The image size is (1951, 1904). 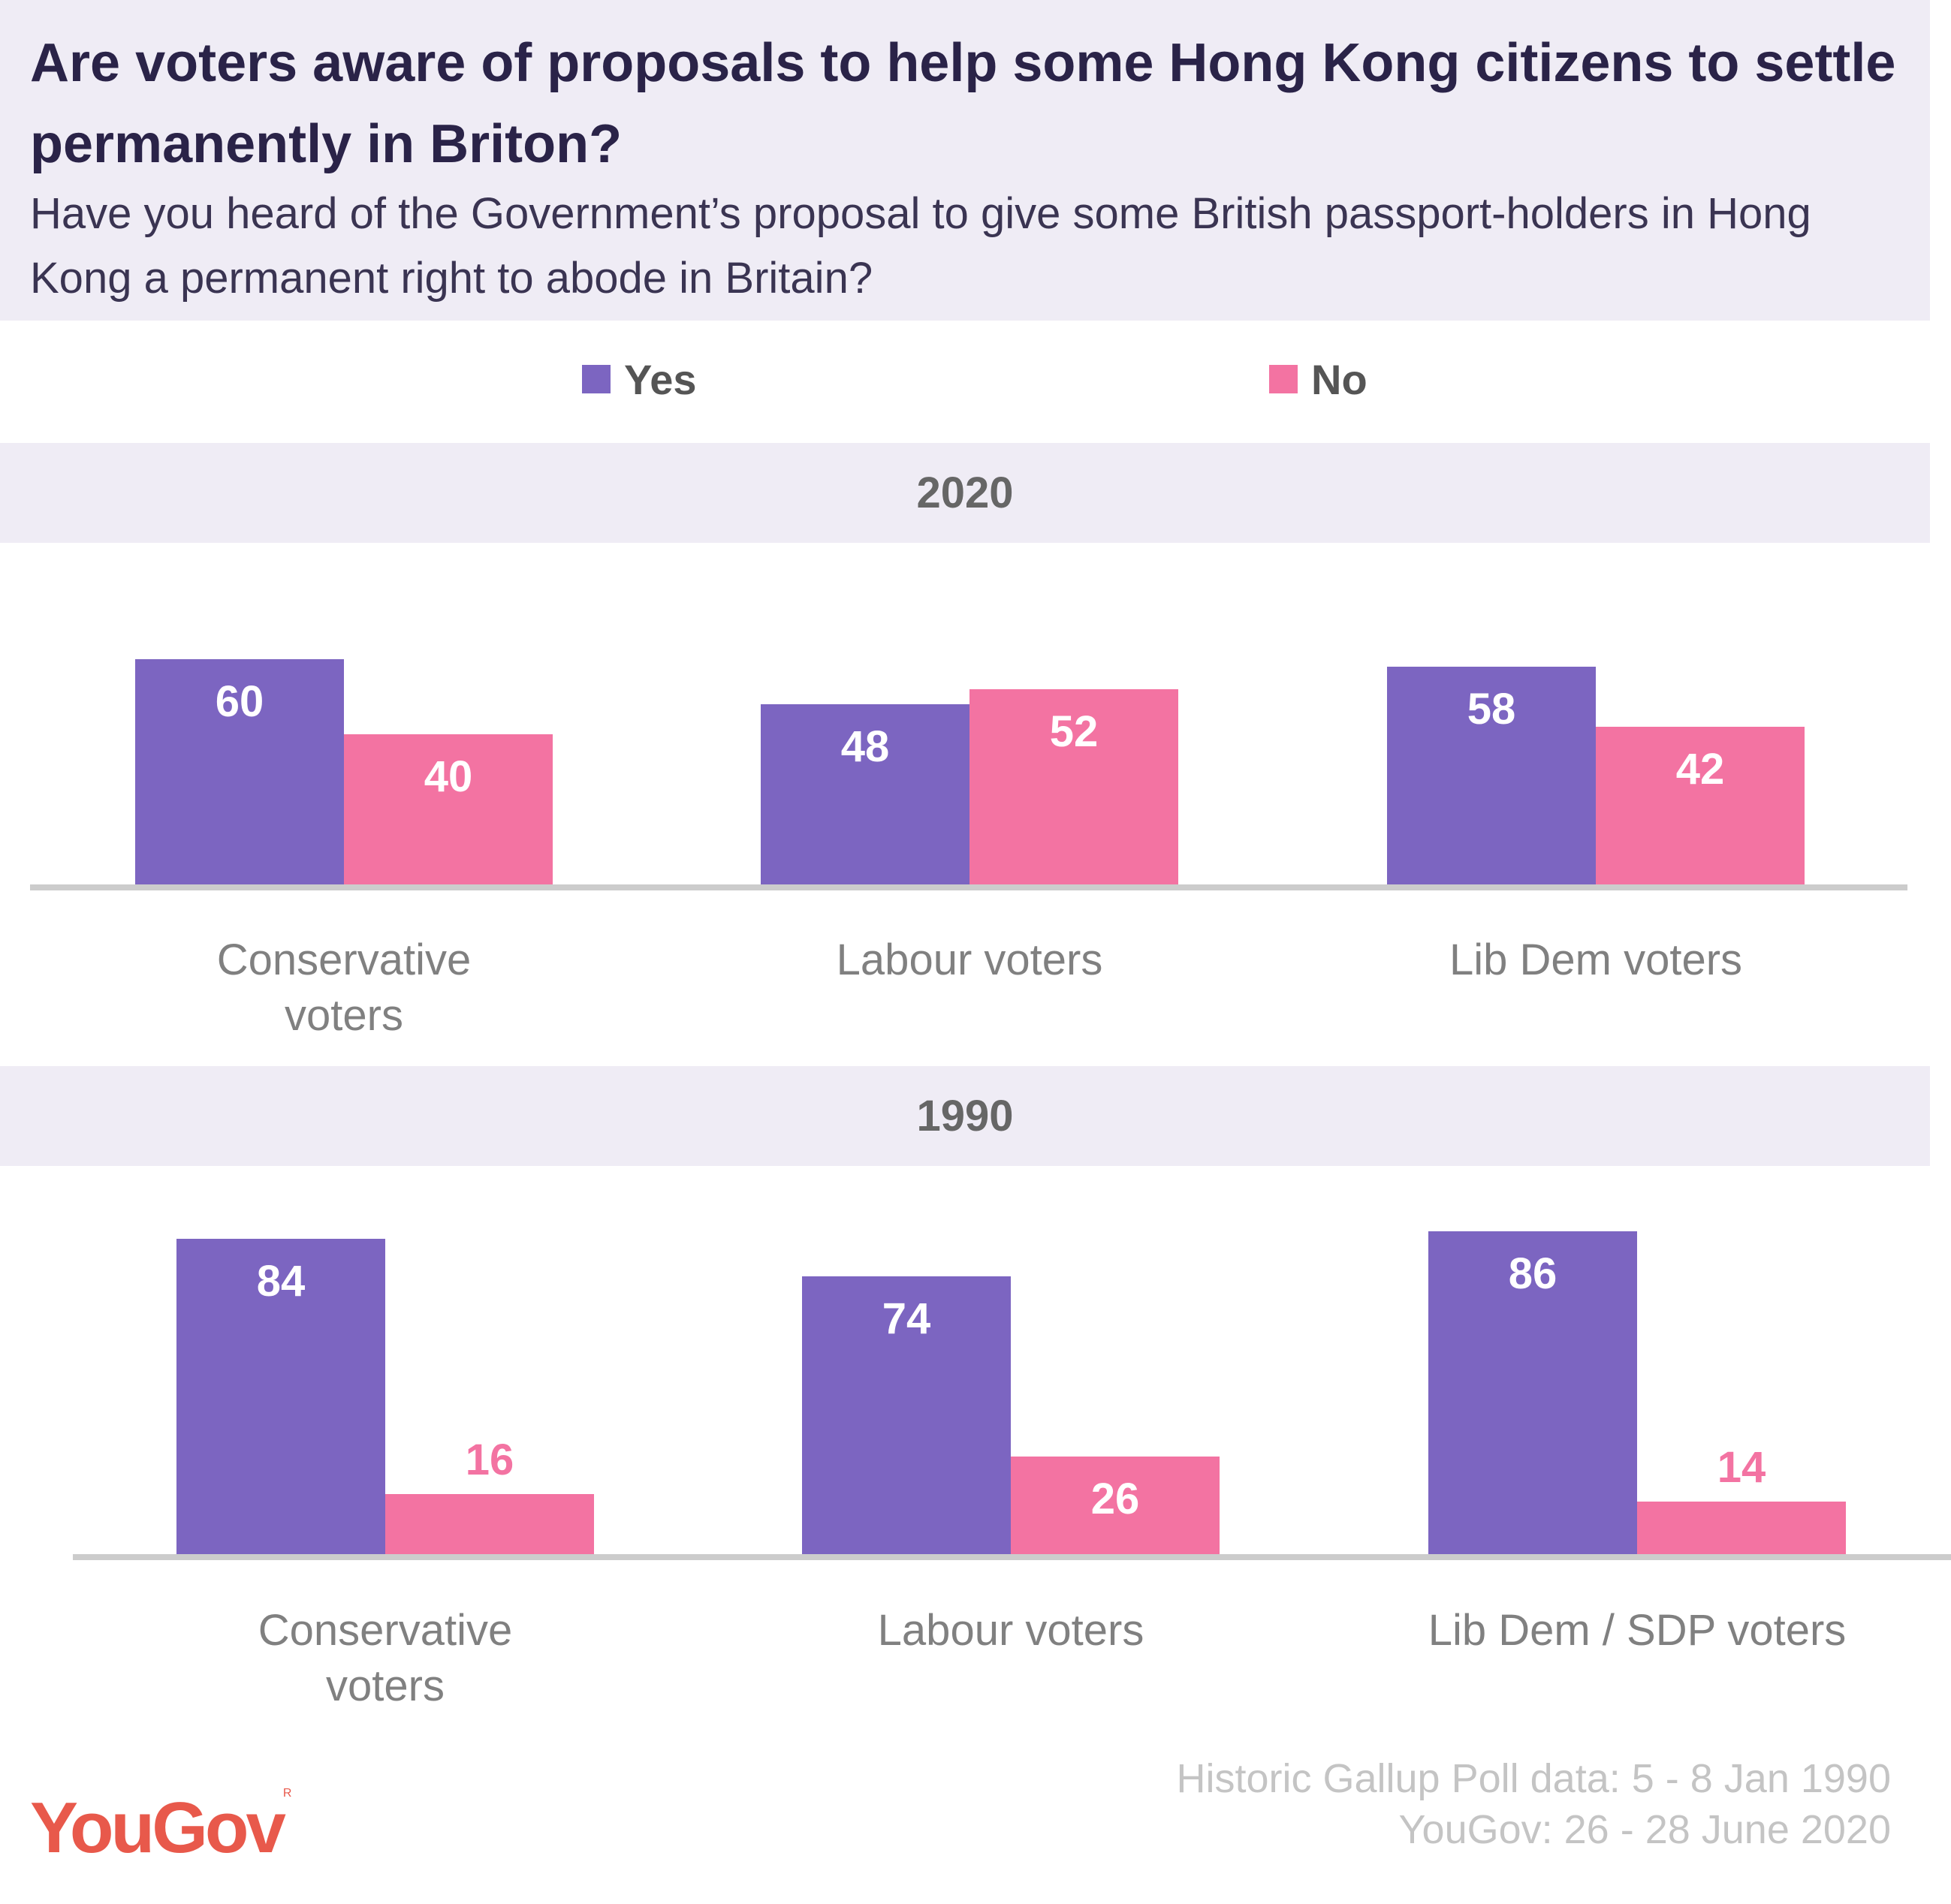 I want to click on legend: Yes No, so click(x=976, y=379).